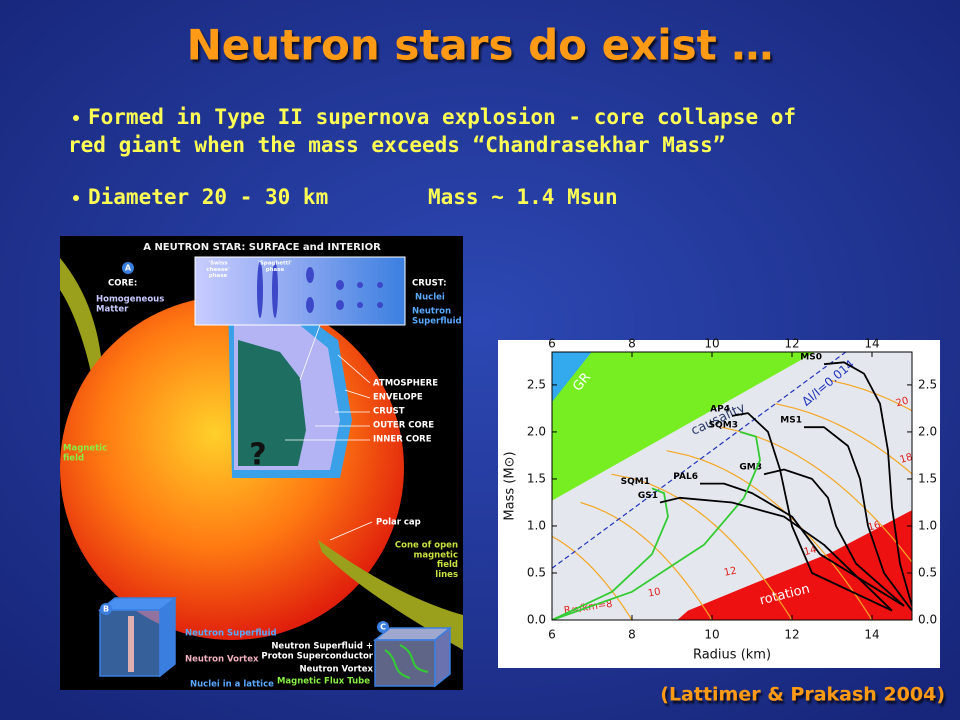  I want to click on region-causality, so click(684, 426).